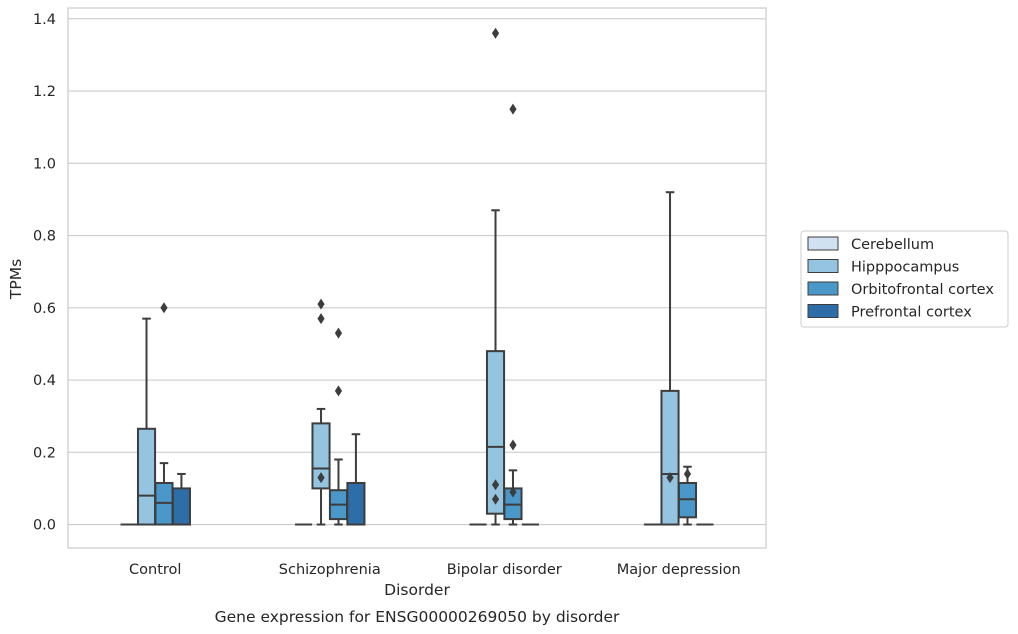  I want to click on x-tick-label: Schizophrenia, so click(330, 570).